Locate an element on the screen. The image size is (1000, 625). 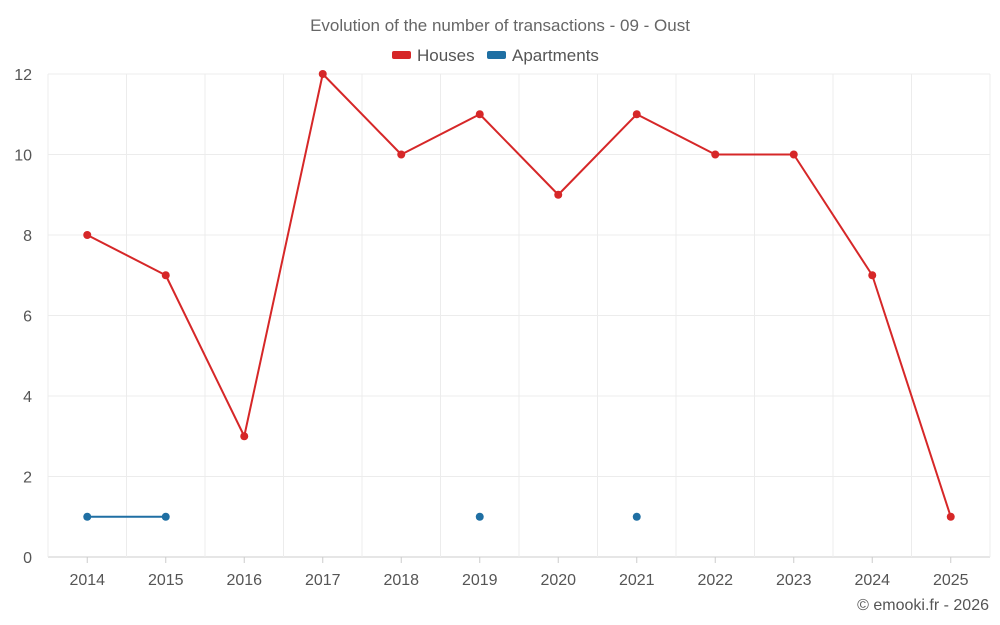
x-tick-label: 2023 is located at coordinates (794, 580).